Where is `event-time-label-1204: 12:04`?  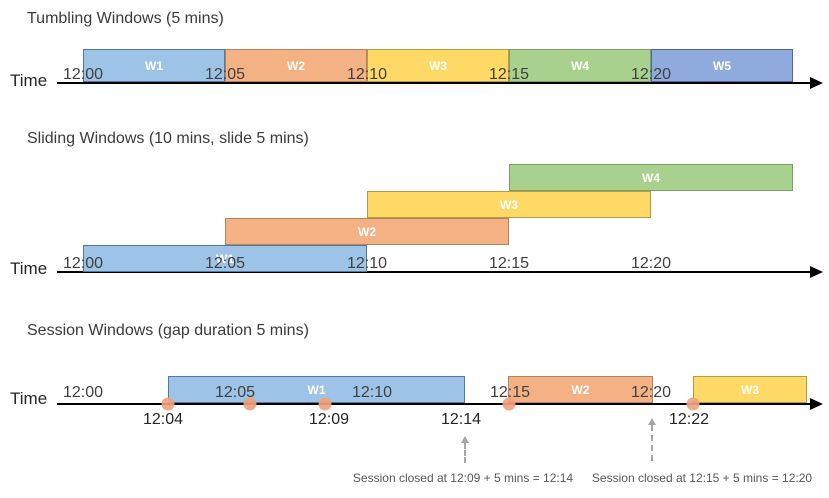
event-time-label-1204: 12:04 is located at coordinates (163, 419).